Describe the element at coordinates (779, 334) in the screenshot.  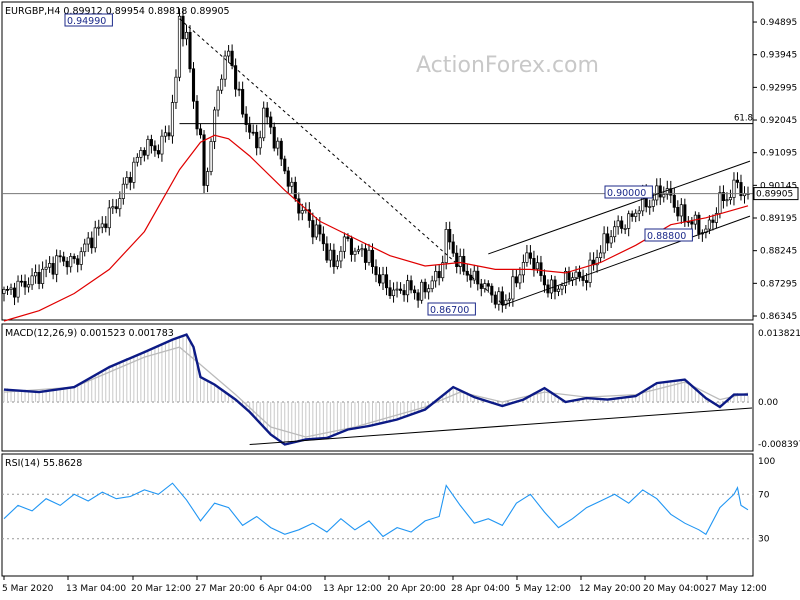
I see `macd-tick-label: 0.013821` at that location.